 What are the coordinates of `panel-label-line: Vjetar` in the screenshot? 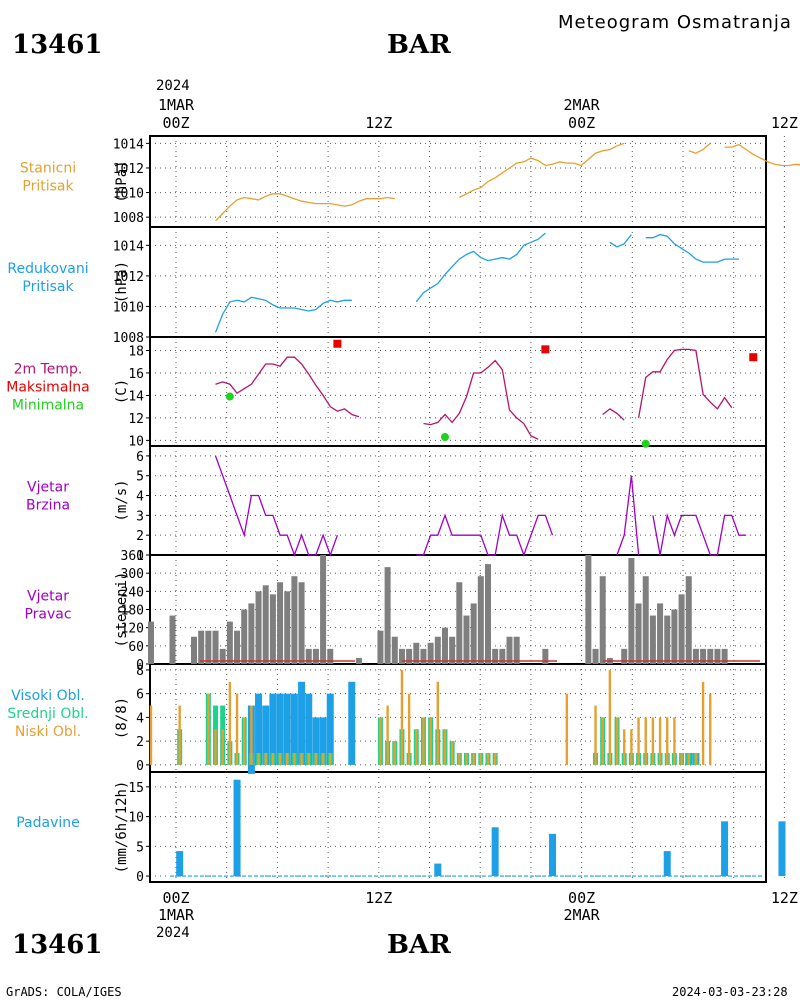 It's located at (48, 597).